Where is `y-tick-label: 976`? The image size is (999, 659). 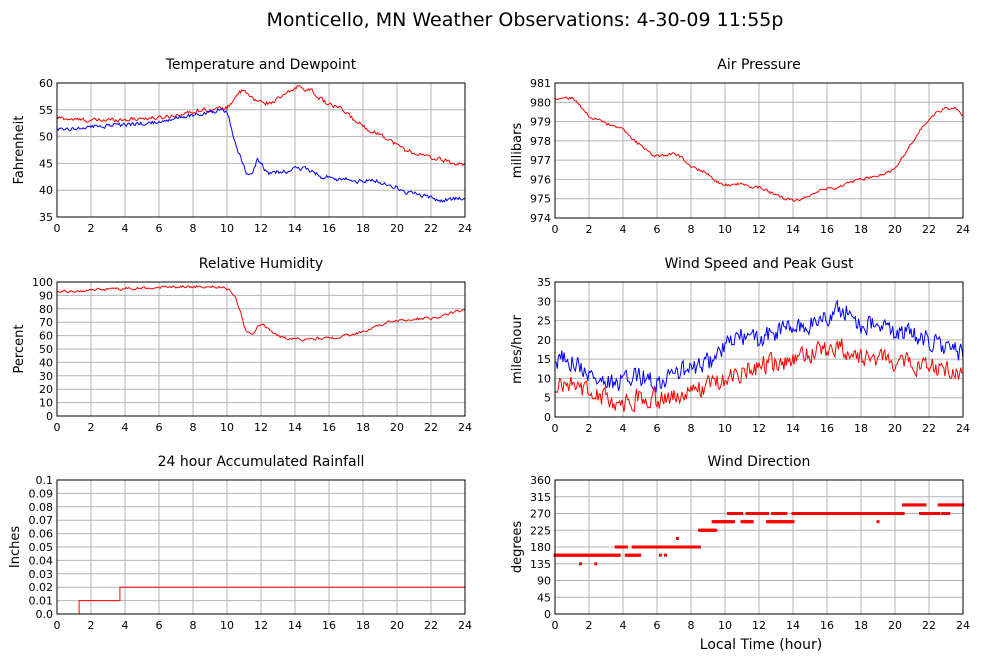
y-tick-label: 976 is located at coordinates (540, 179).